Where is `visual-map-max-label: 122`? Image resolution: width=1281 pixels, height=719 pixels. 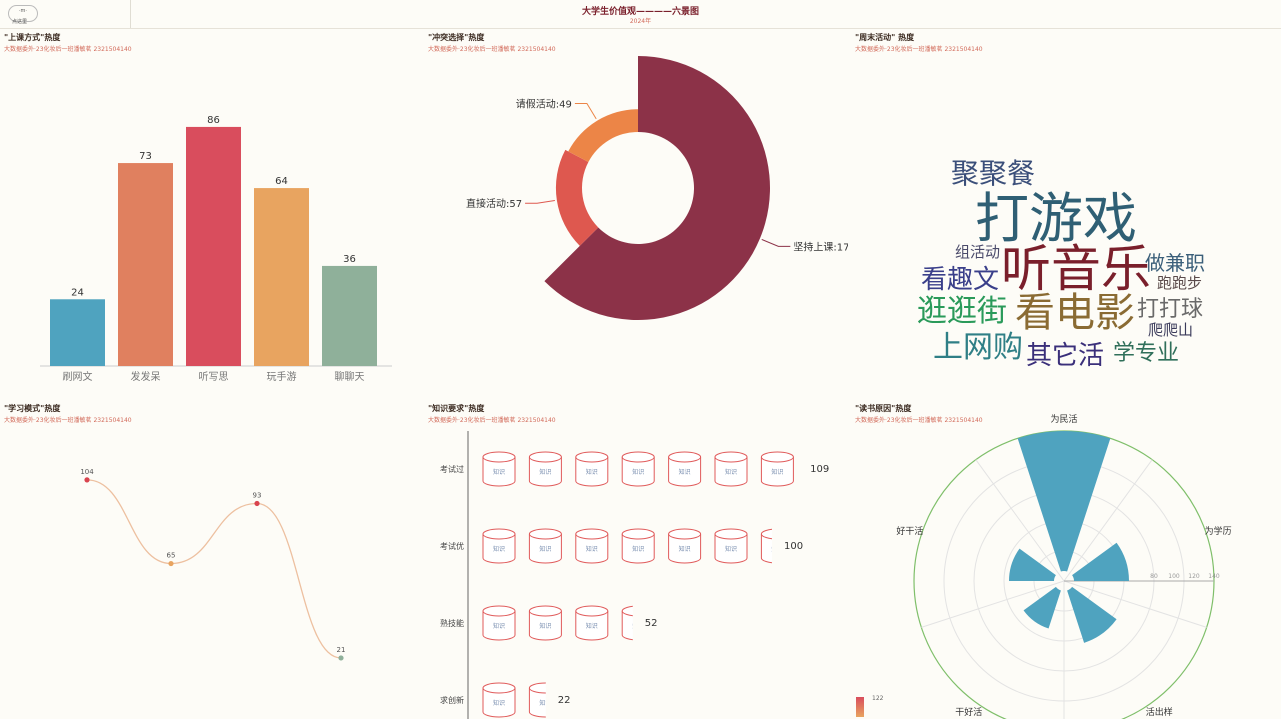 visual-map-max-label: 122 is located at coordinates (878, 698).